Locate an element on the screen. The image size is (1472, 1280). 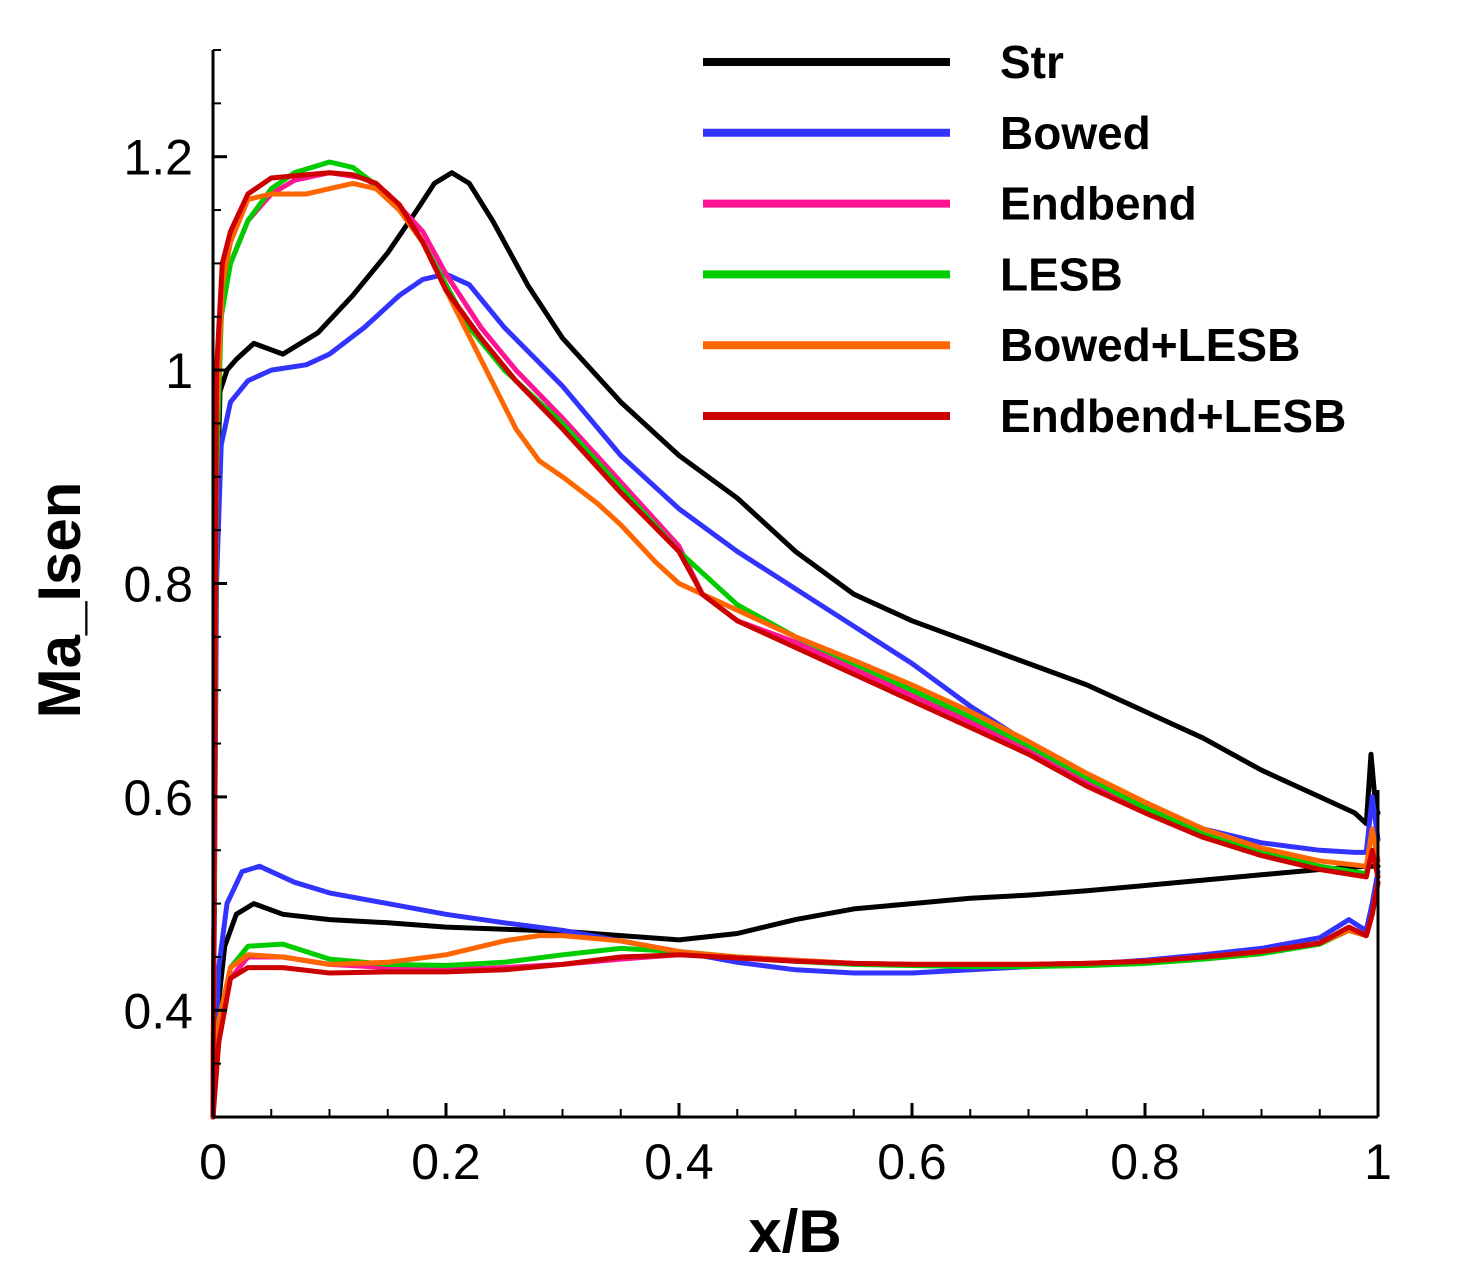
y-axis-title: Ma_Isen is located at coordinates (59, 600).